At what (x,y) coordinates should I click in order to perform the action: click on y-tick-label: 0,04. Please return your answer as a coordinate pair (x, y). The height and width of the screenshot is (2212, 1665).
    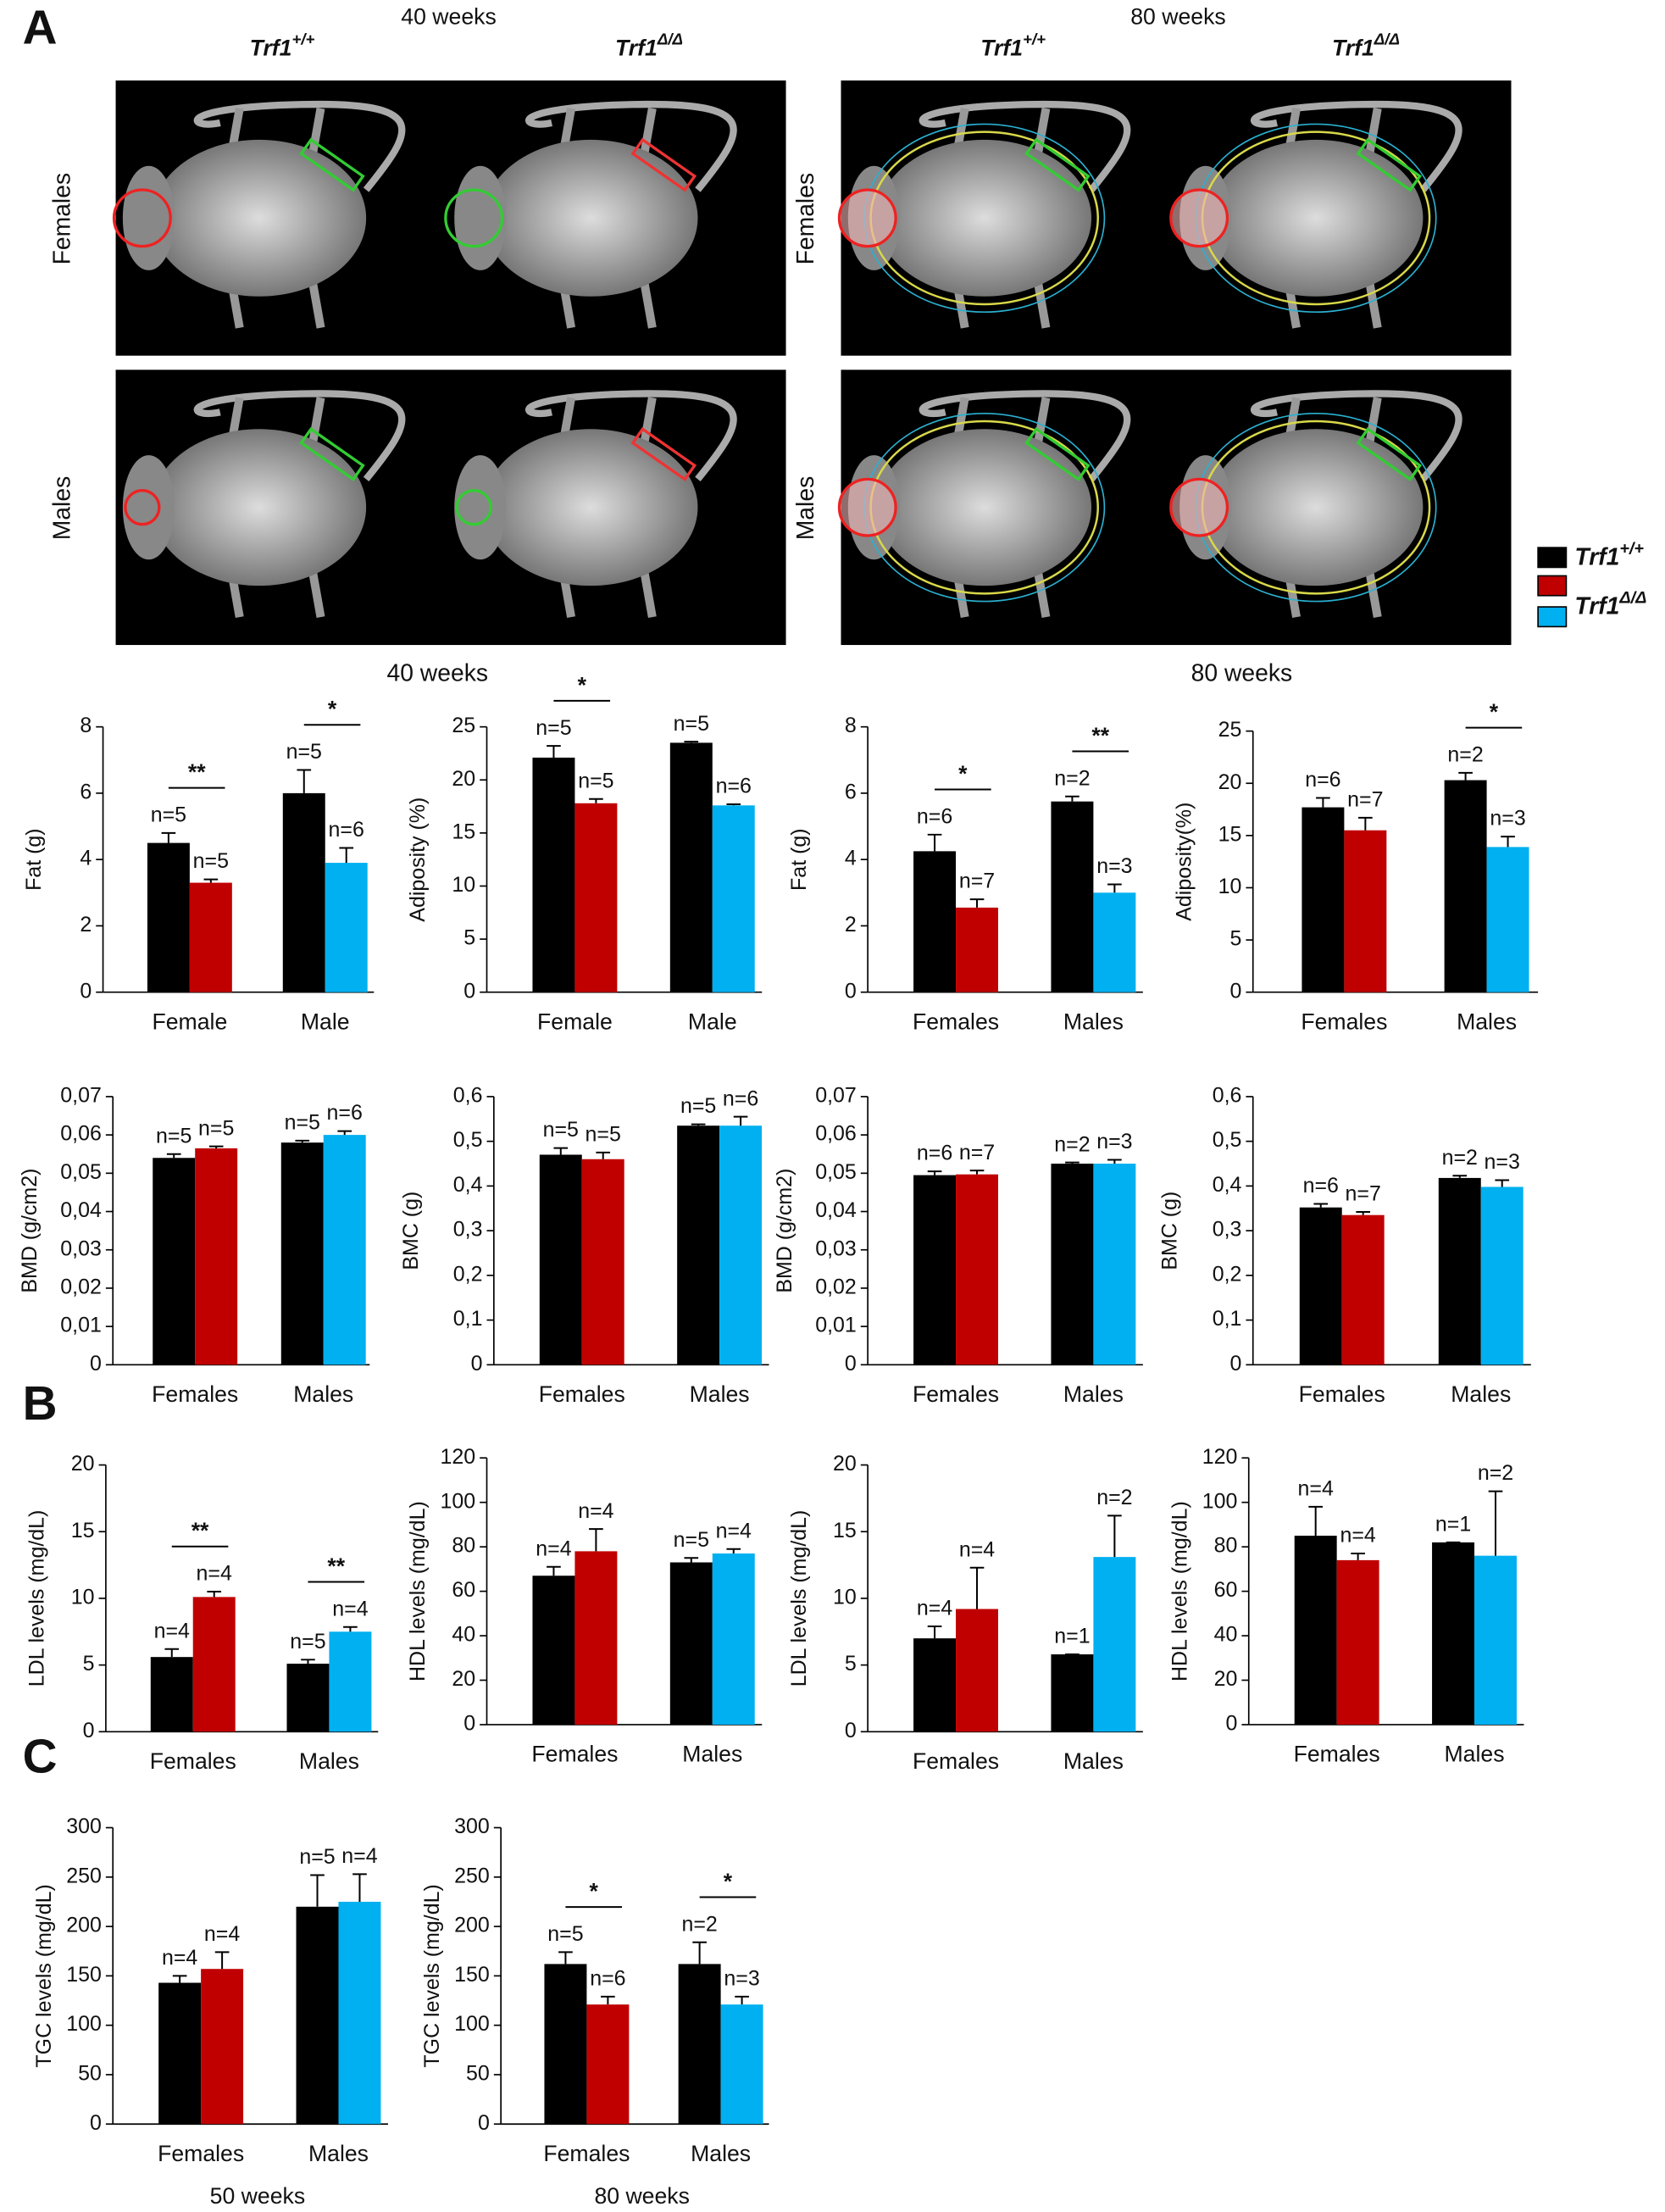
    Looking at the image, I should click on (836, 1210).